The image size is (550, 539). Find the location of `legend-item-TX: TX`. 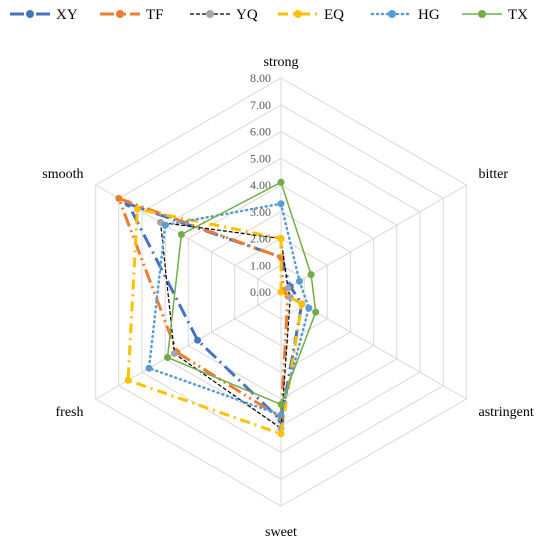

legend-item-TX: TX is located at coordinates (495, 15).